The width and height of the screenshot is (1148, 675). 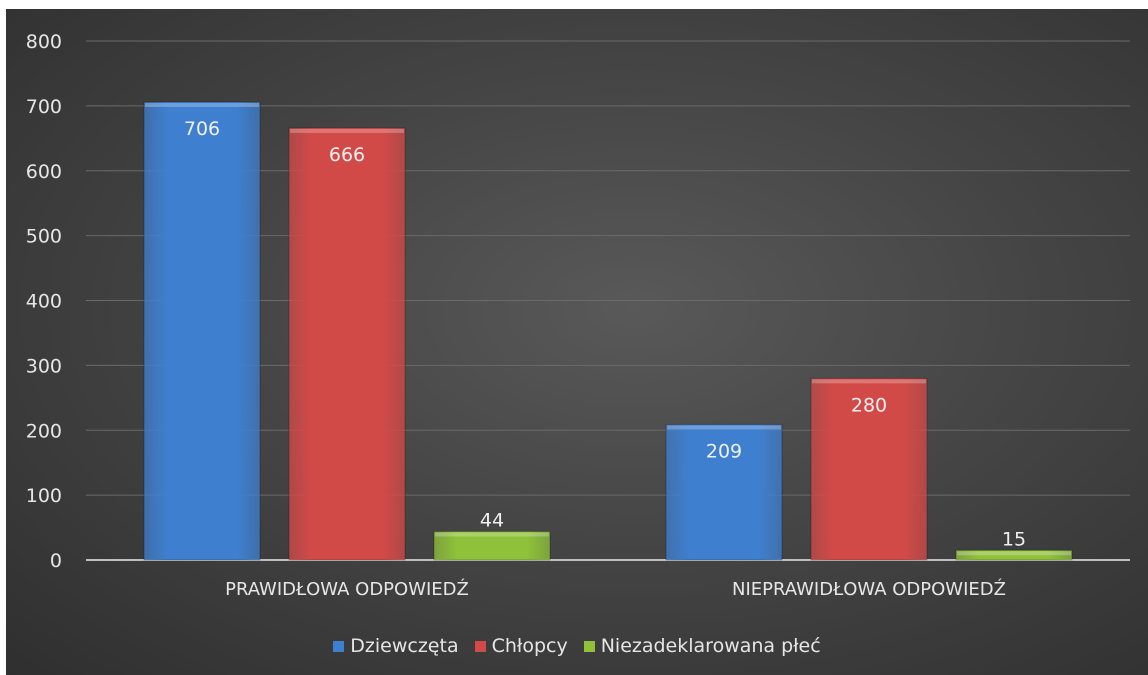 What do you see at coordinates (492, 520) in the screenshot?
I see `data-label-0-2: 44` at bounding box center [492, 520].